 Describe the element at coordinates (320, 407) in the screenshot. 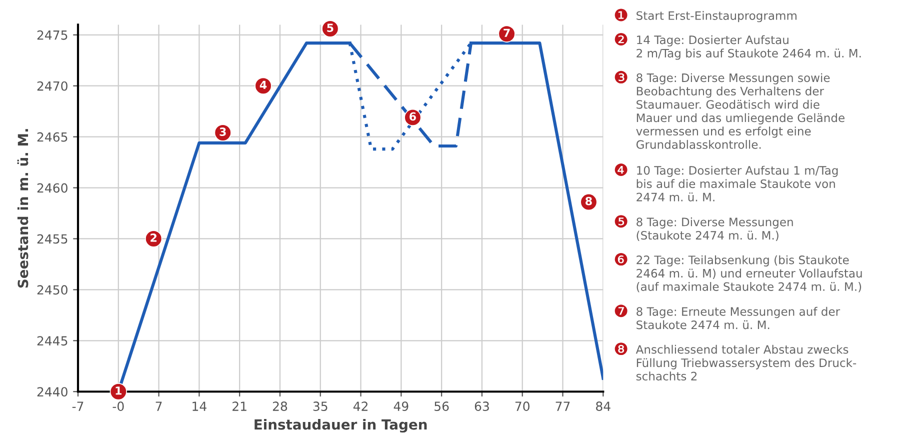

I see `x-tick-label: 35` at that location.